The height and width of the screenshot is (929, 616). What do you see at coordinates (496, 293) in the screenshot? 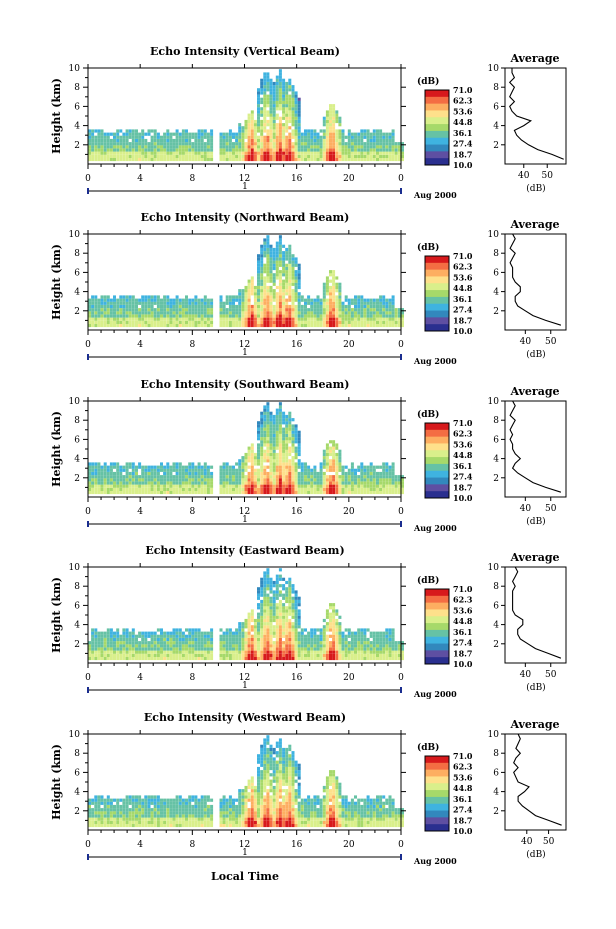
I see `profile-y-tick-label: 4` at bounding box center [496, 293].